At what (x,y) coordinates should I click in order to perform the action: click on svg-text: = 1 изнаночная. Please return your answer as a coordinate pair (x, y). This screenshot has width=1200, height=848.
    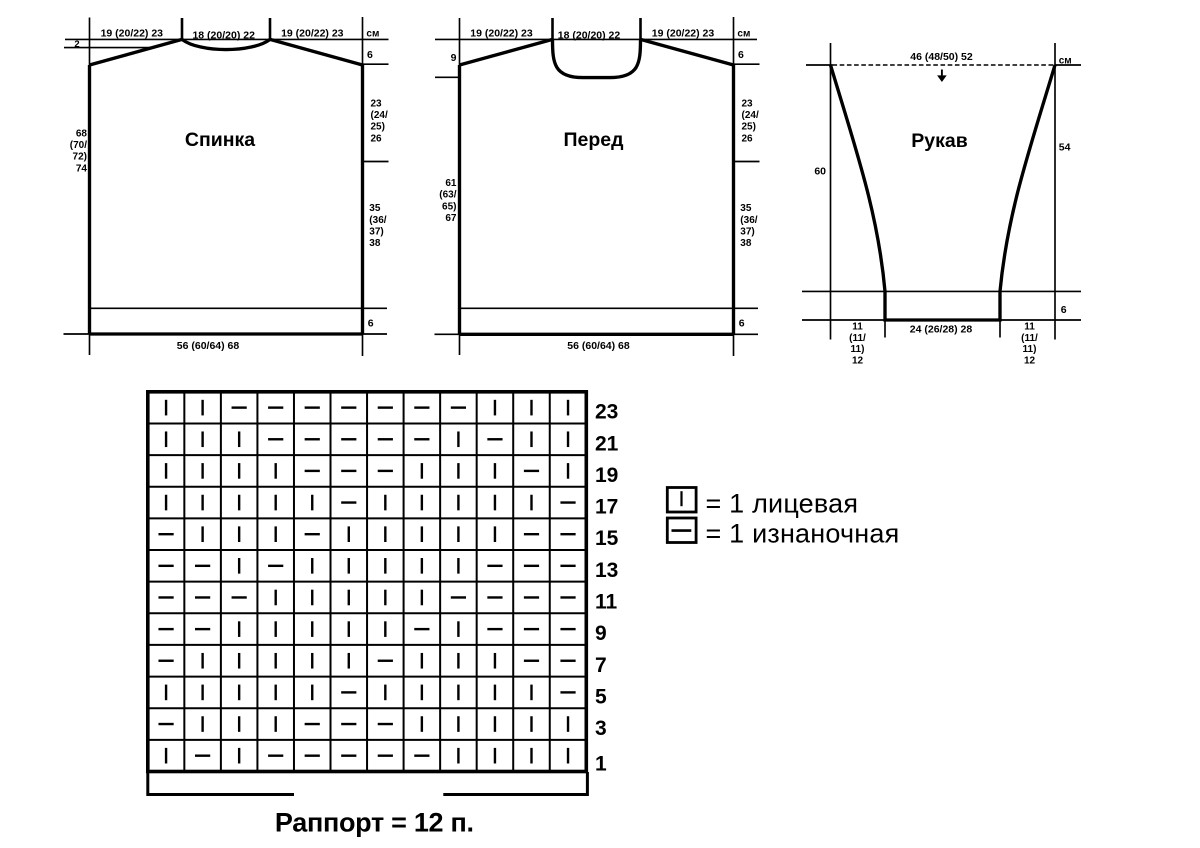
    Looking at the image, I should click on (803, 534).